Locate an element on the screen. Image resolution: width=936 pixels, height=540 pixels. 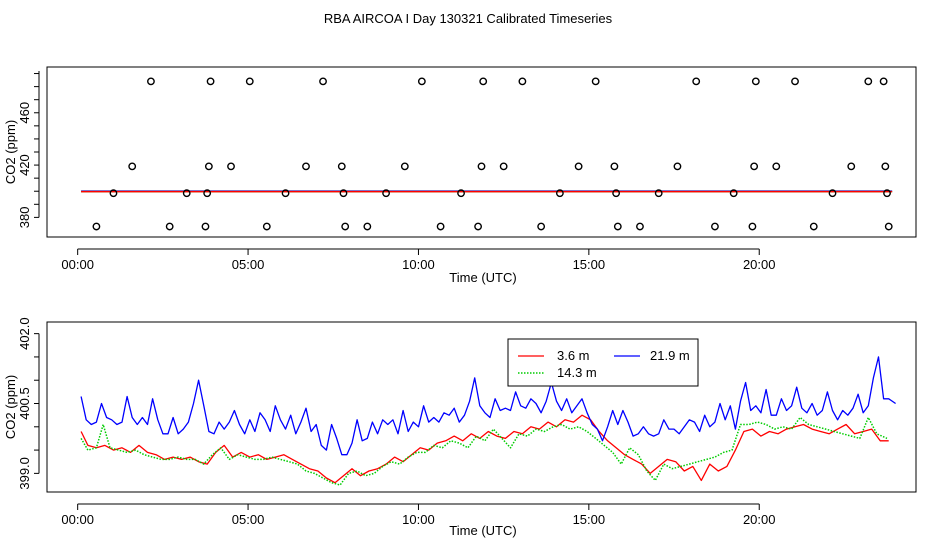
bottom-x-axis-label: Time (UTC) is located at coordinates (482, 530).